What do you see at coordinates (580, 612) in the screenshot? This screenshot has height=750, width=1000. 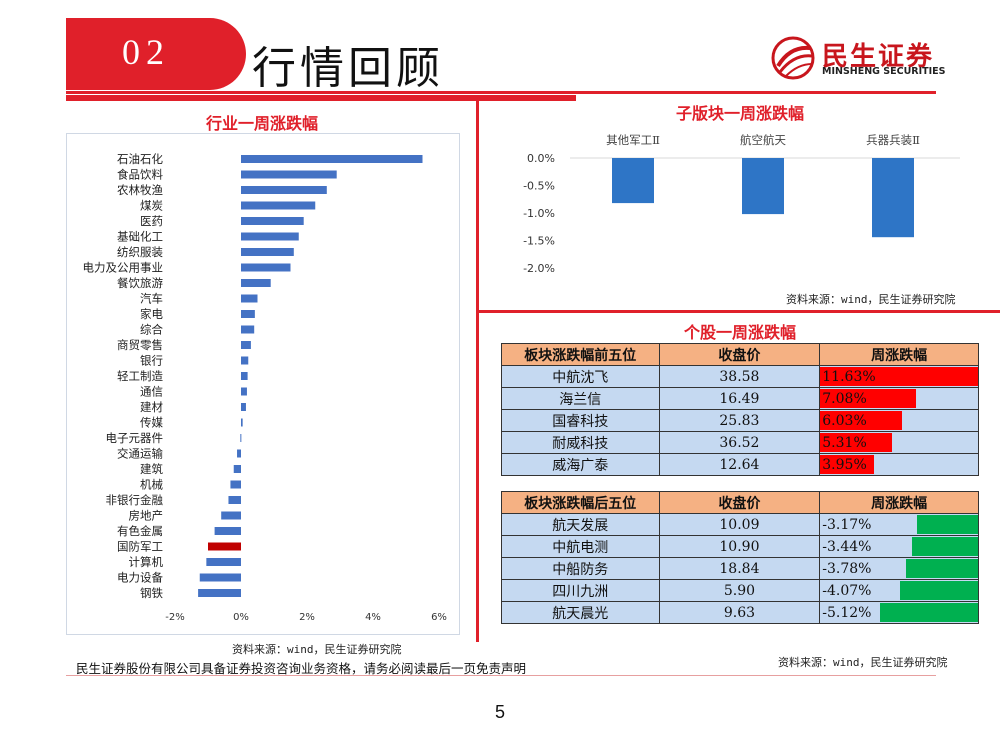 I see `stock-name: 航天晨光` at bounding box center [580, 612].